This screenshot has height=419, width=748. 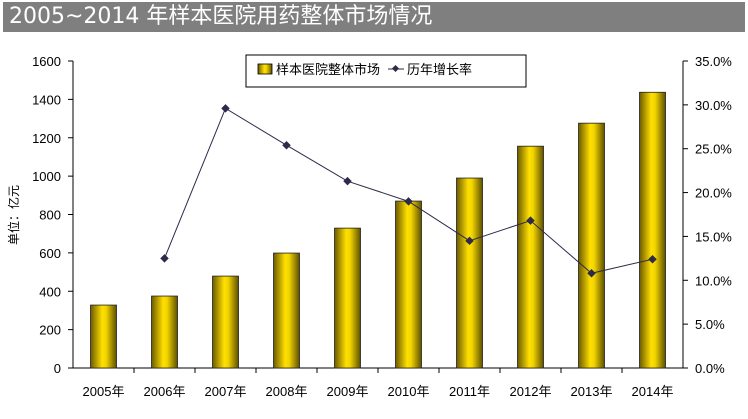 I want to click on y-tick-label: 800, so click(x=50, y=215).